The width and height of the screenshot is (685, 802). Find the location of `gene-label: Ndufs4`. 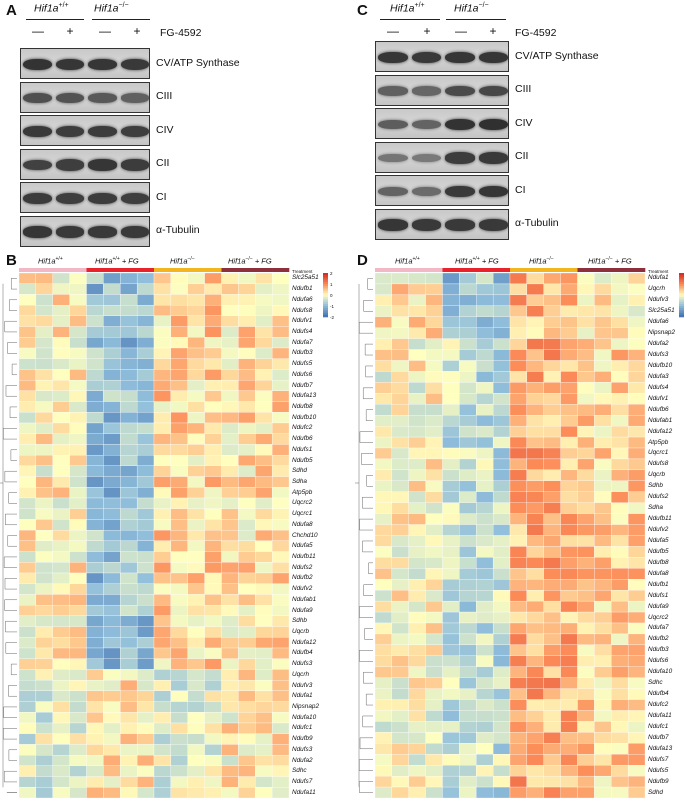

gene-label: Ndufs4 is located at coordinates (302, 331).